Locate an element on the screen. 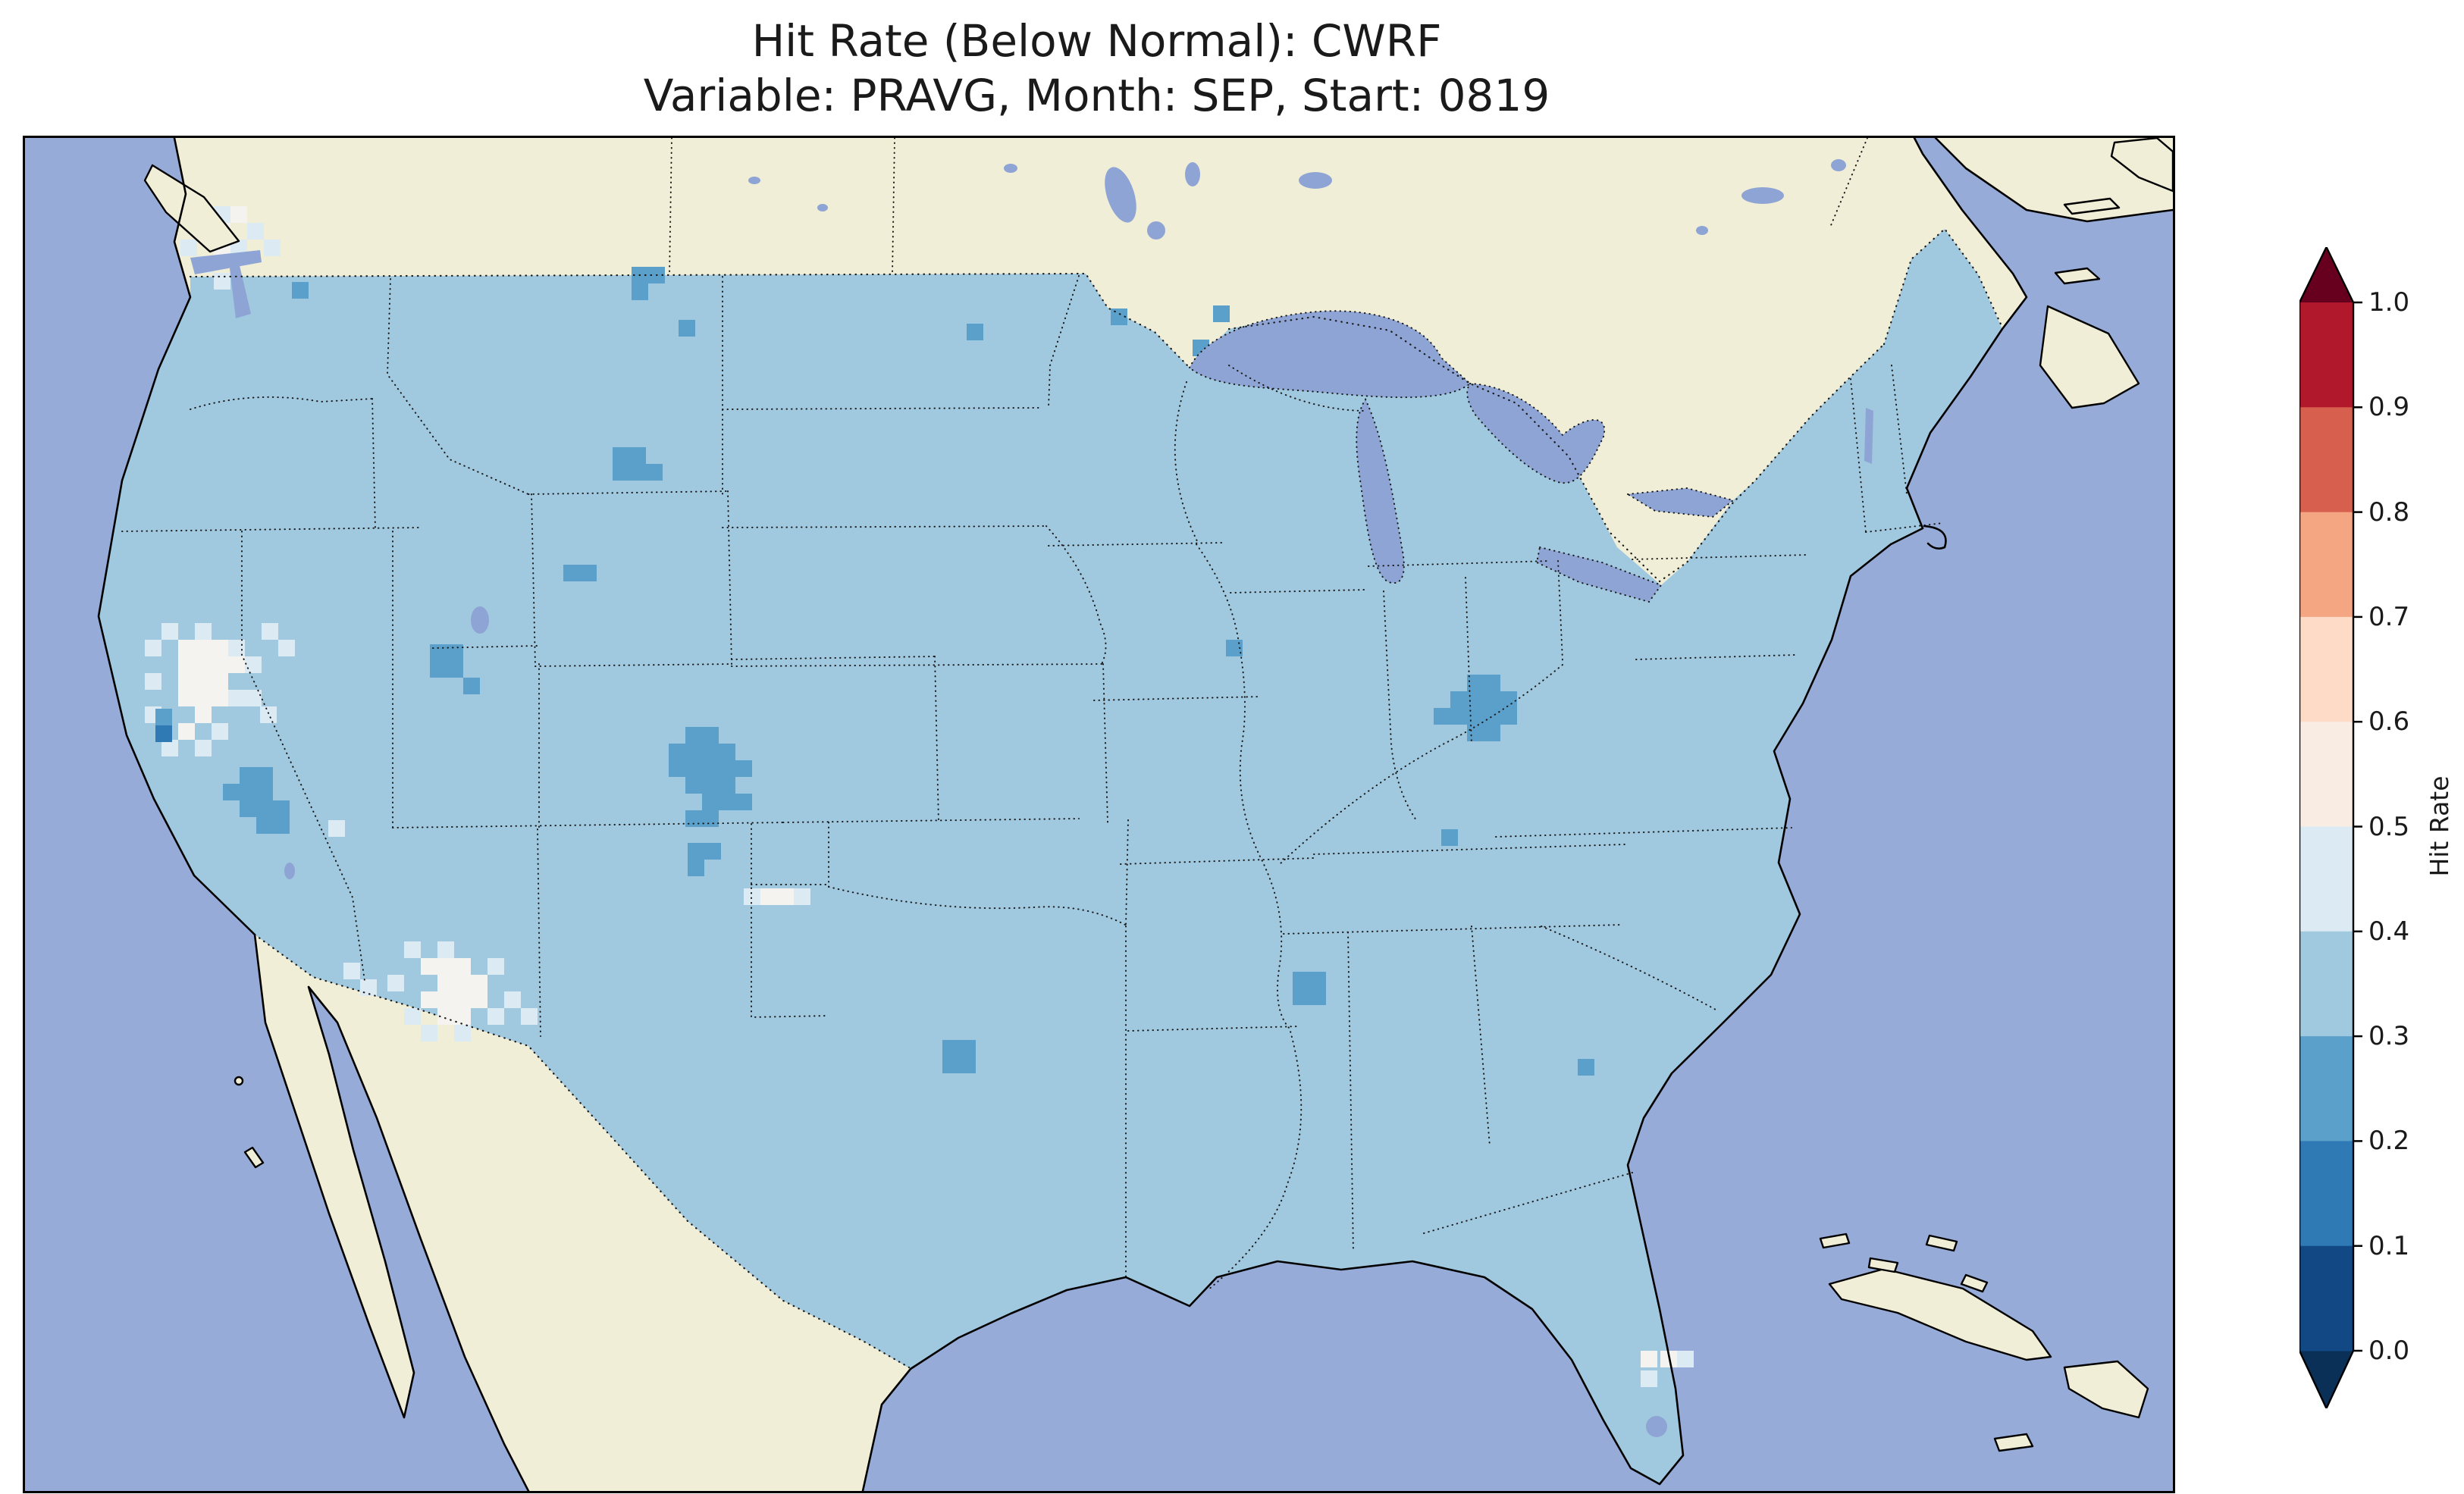 Image resolution: width=2464 pixels, height=1494 pixels. colorbar-extend-under-triangle is located at coordinates (2326, 1379).